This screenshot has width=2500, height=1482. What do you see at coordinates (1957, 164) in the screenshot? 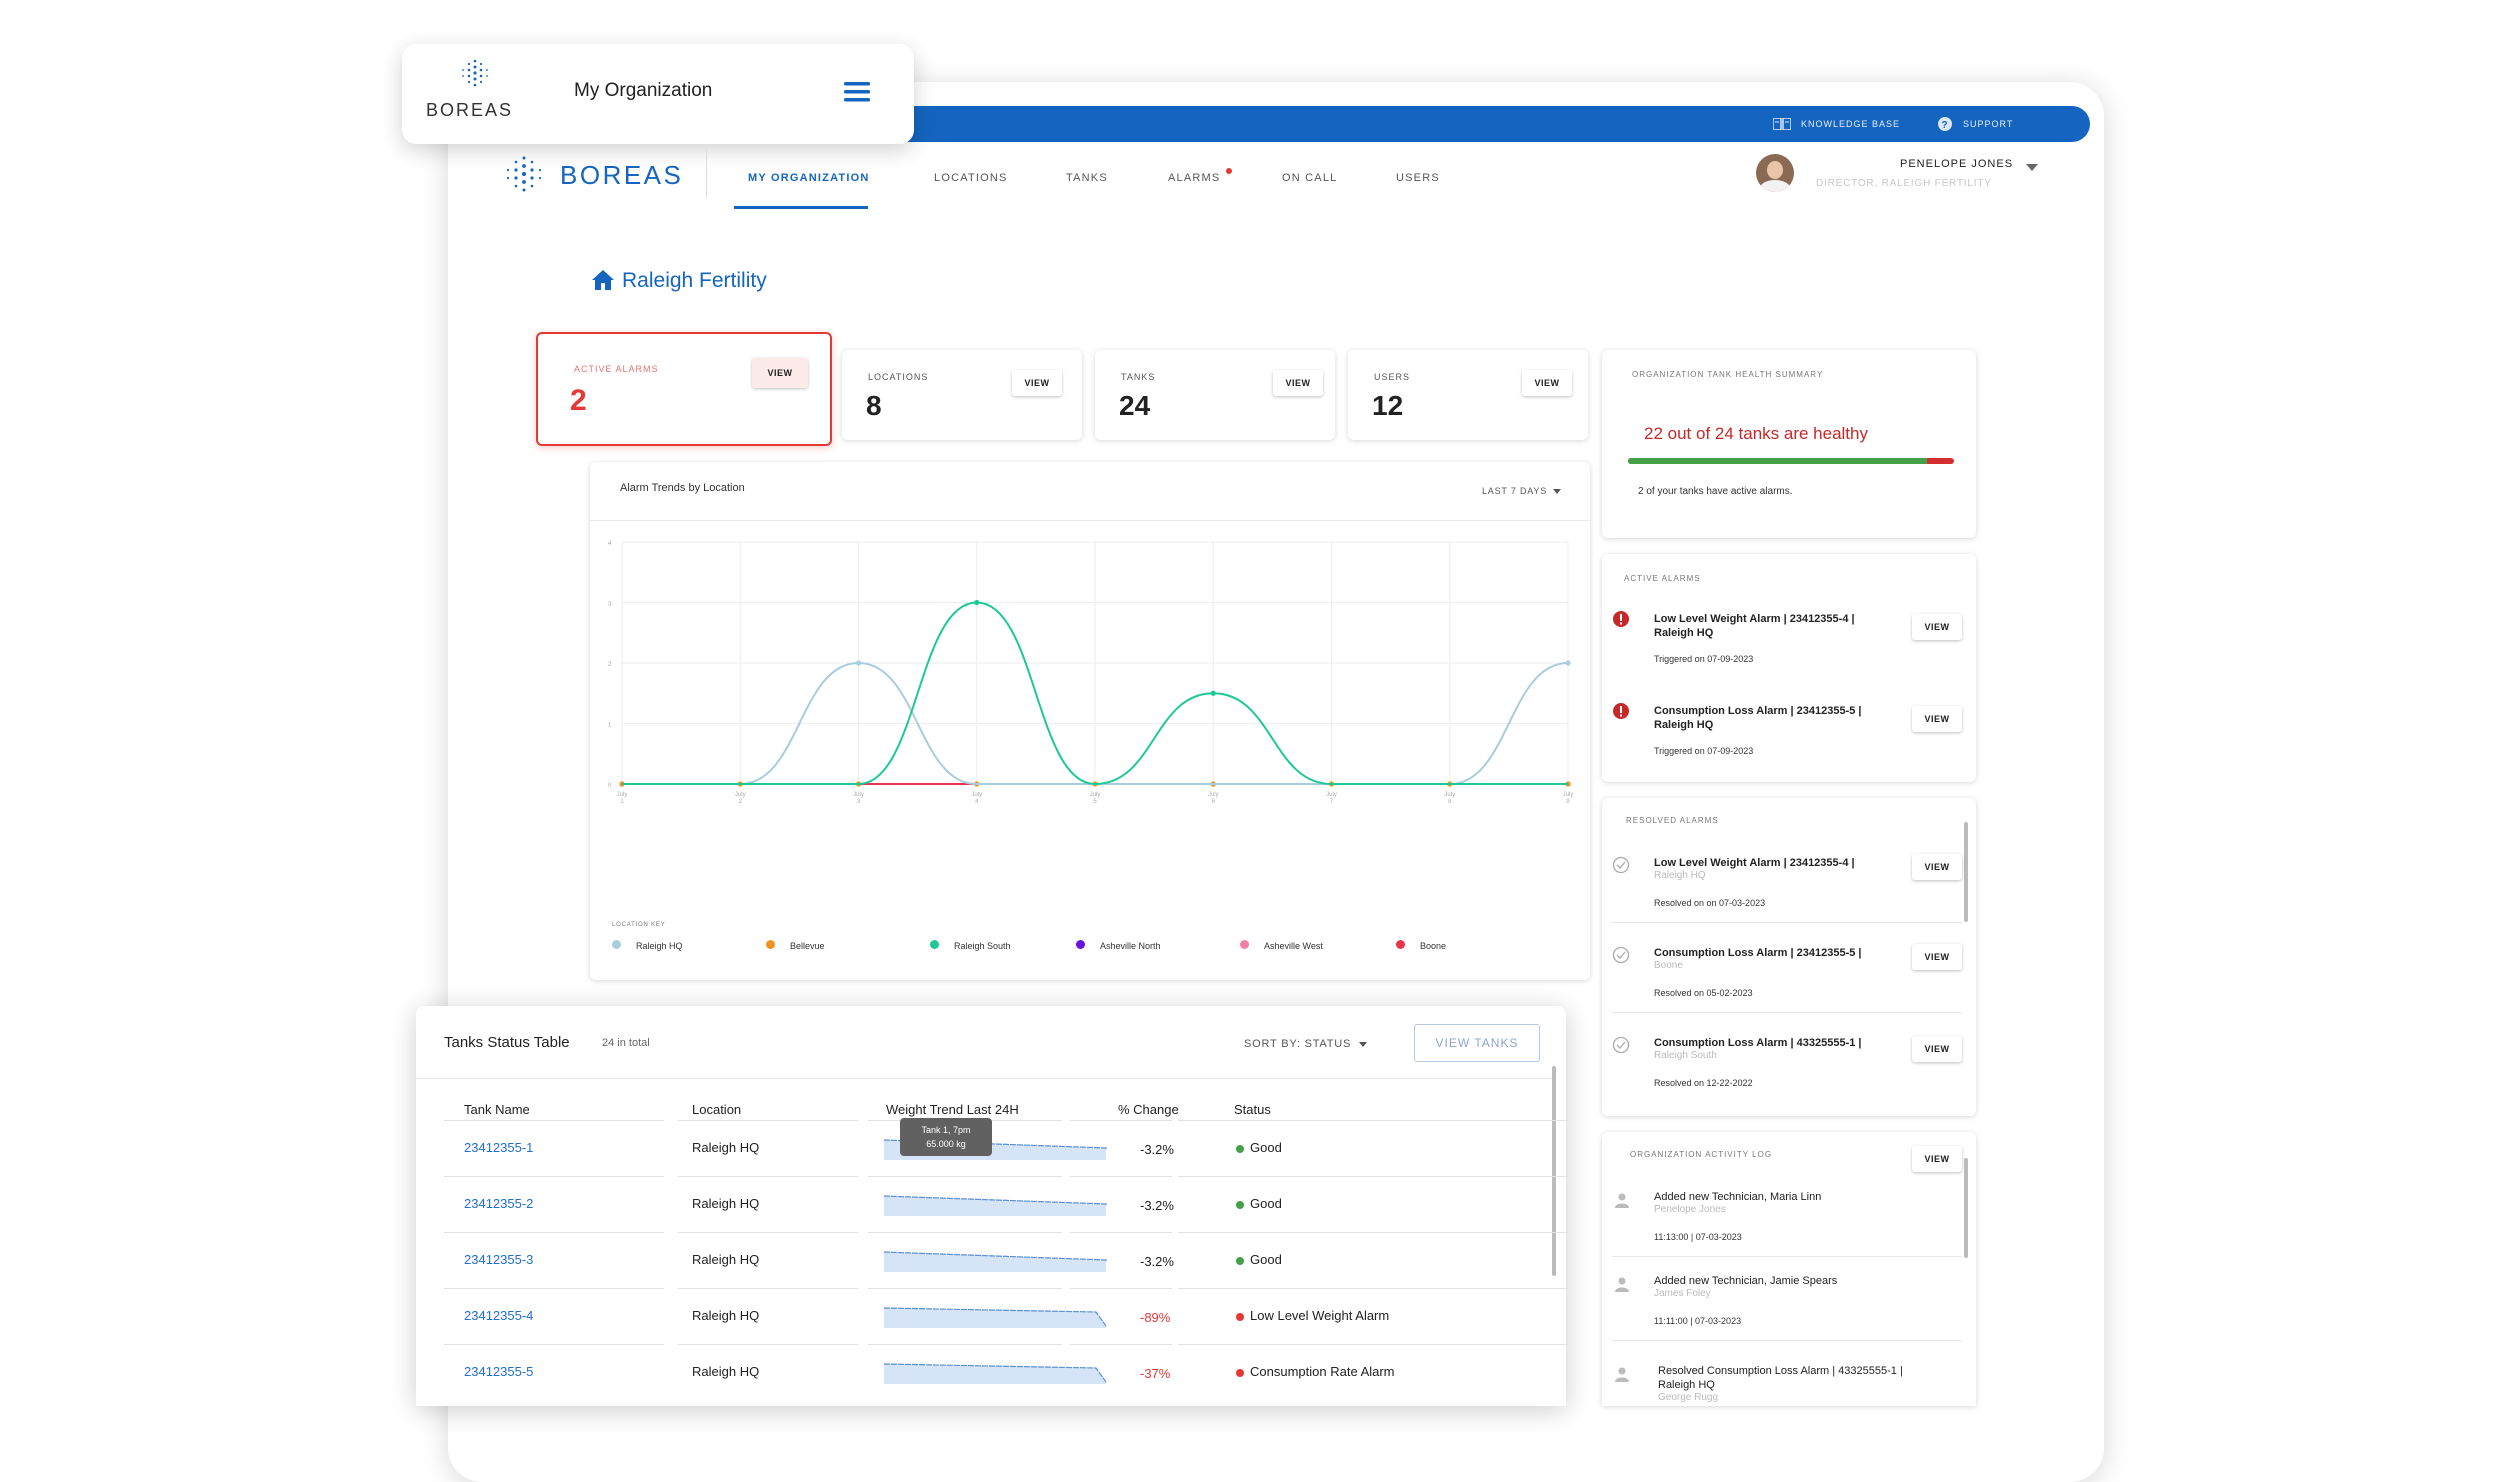
I see `user-name: PENELOPE JONES` at bounding box center [1957, 164].